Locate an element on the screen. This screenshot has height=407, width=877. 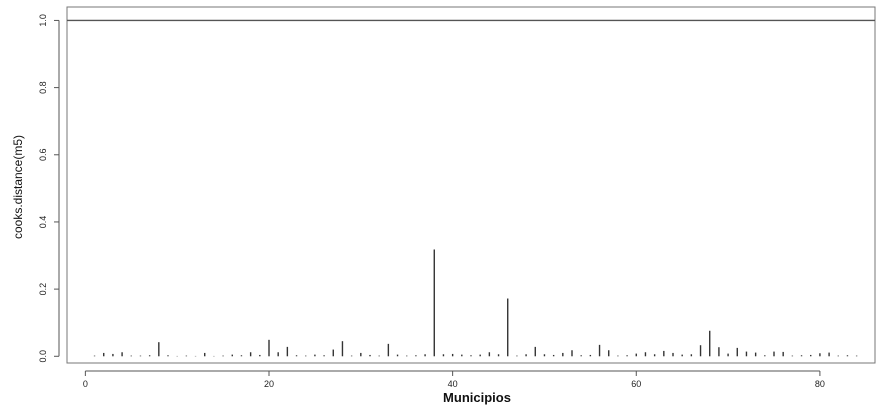
y-tick-label: 0.2 is located at coordinates (43, 289).